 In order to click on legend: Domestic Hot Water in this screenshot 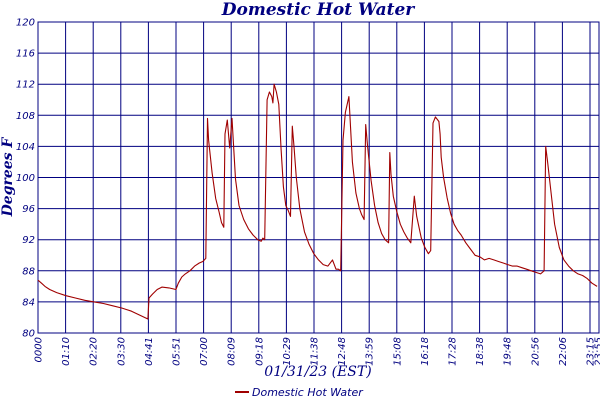, I will do `click(299, 392)`.